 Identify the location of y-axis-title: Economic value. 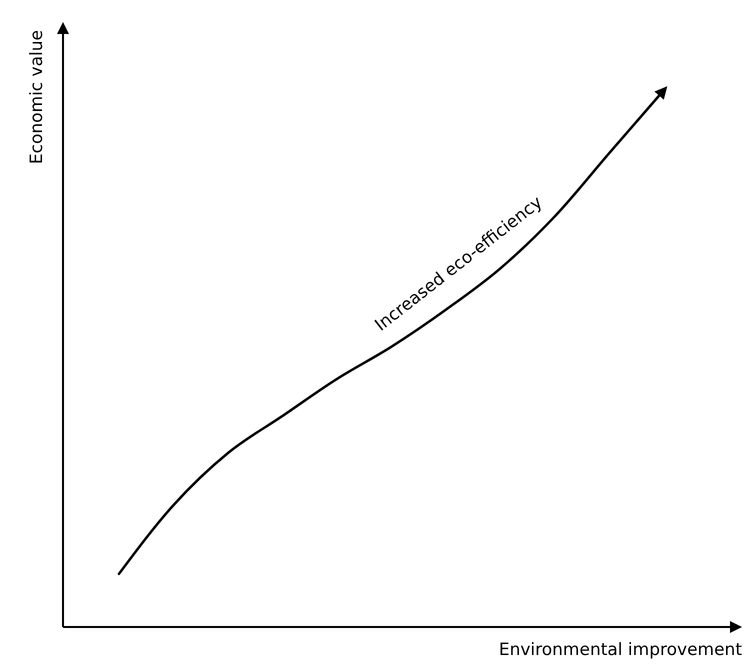
(37, 97).